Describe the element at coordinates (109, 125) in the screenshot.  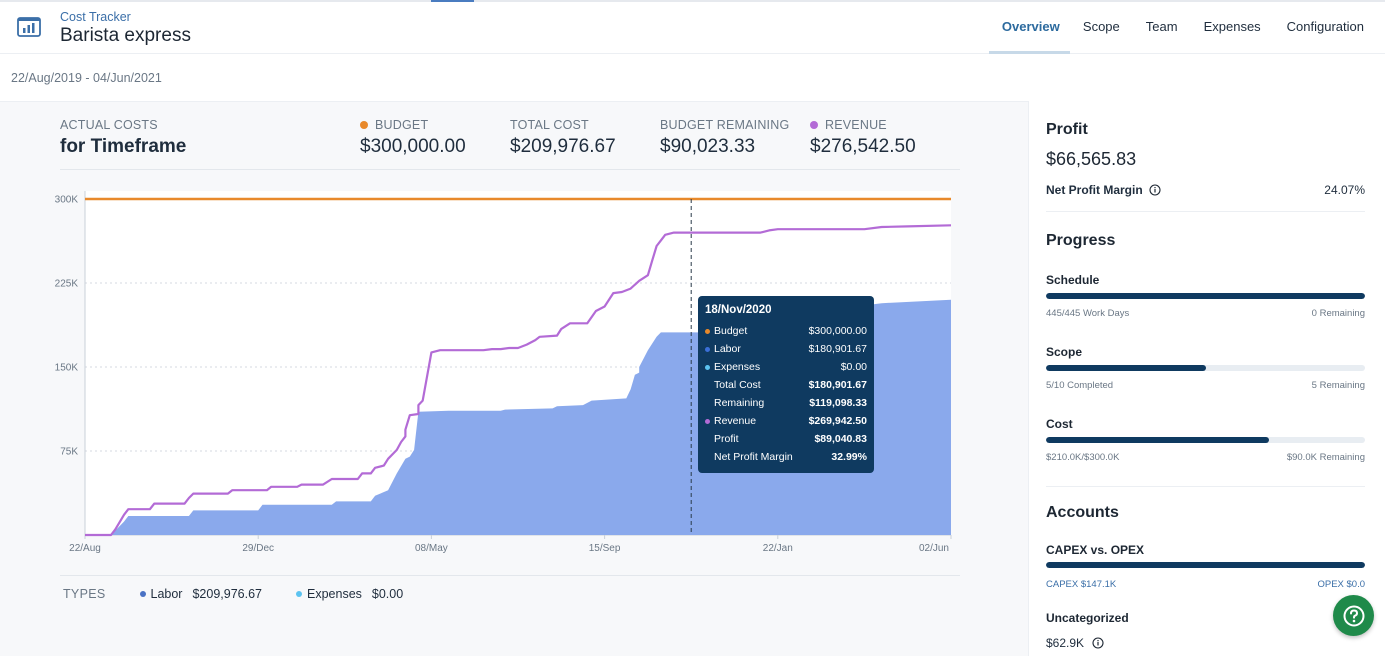
I see `kpi-actual-costs-label: ACTUAL COSTS` at that location.